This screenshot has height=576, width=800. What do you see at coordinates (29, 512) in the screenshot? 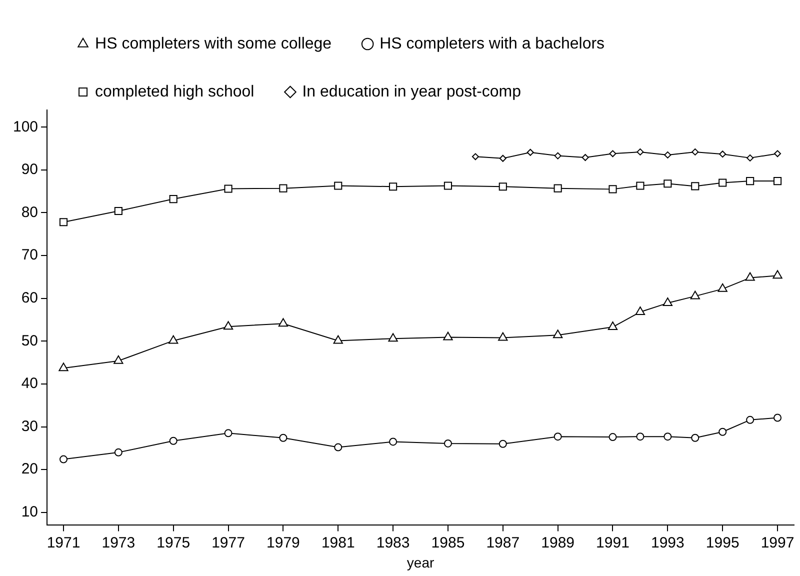
I see `y-tick-label: 10` at bounding box center [29, 512].